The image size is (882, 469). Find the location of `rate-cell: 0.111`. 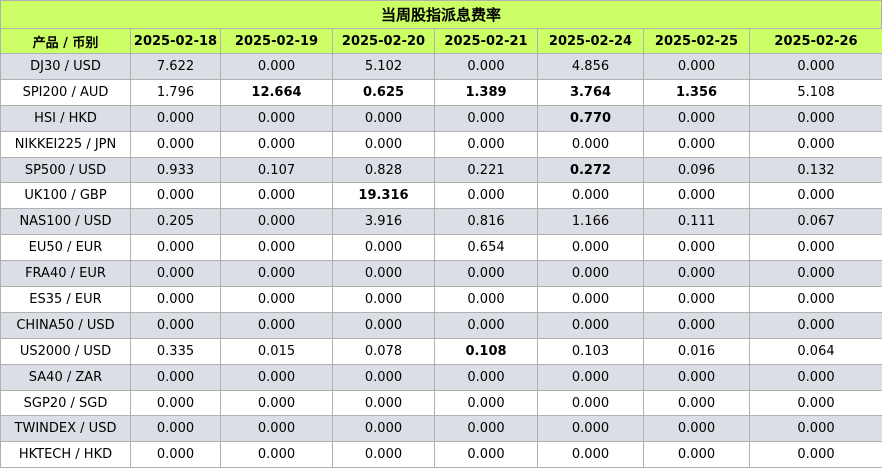

rate-cell: 0.111 is located at coordinates (696, 222).